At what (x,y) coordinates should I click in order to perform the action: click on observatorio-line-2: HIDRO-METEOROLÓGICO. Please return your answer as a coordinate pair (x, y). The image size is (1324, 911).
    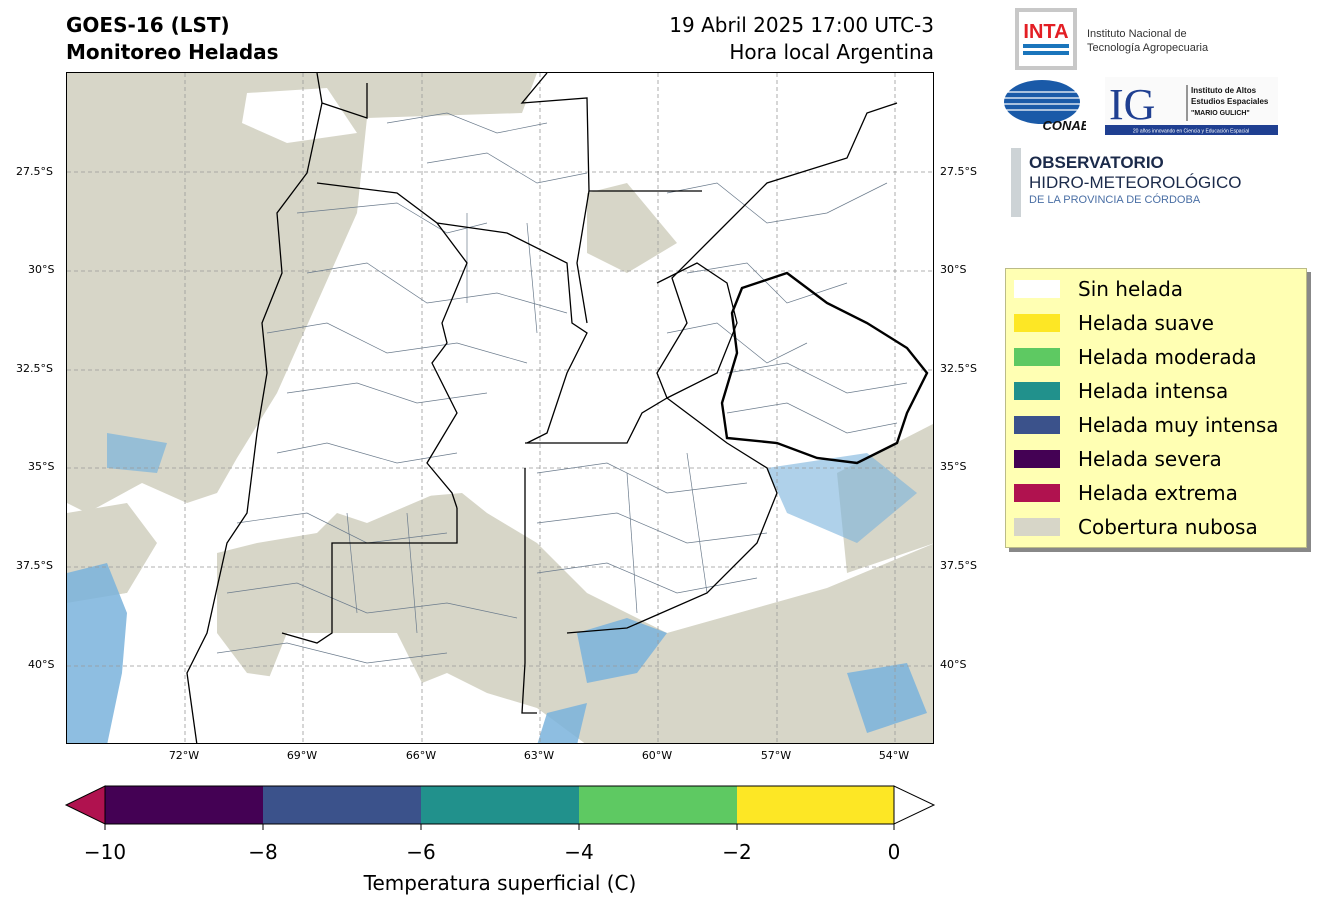
    Looking at the image, I should click on (1135, 182).